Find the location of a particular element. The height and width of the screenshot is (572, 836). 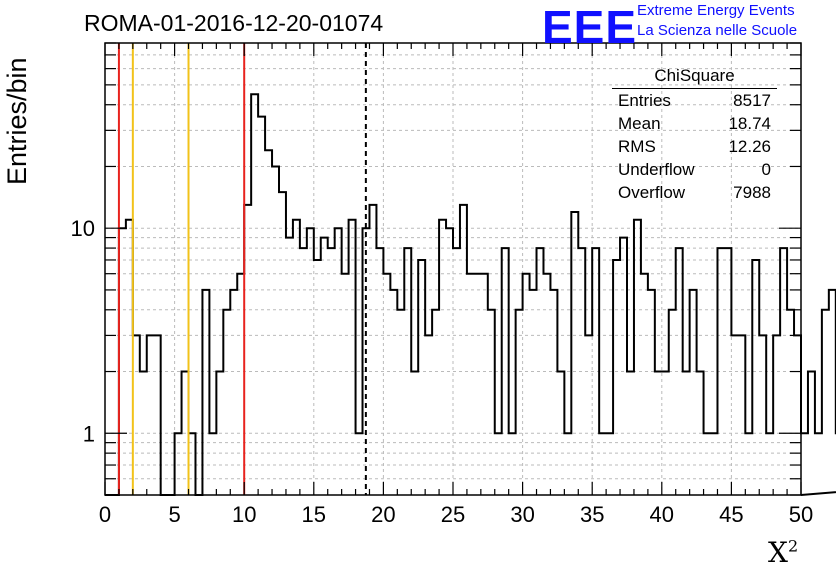

stat-label: Entries is located at coordinates (644, 100).